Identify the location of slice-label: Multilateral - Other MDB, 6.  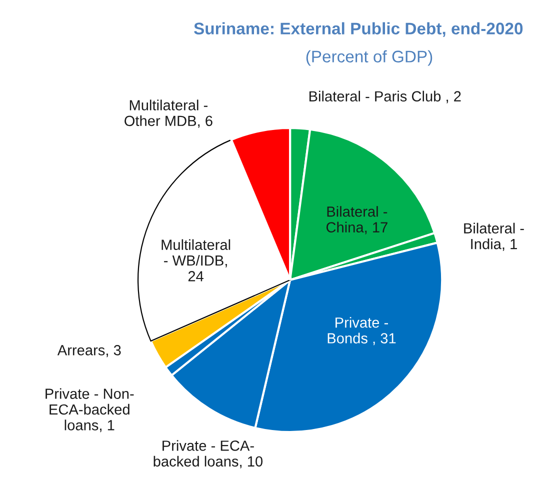
(168, 114).